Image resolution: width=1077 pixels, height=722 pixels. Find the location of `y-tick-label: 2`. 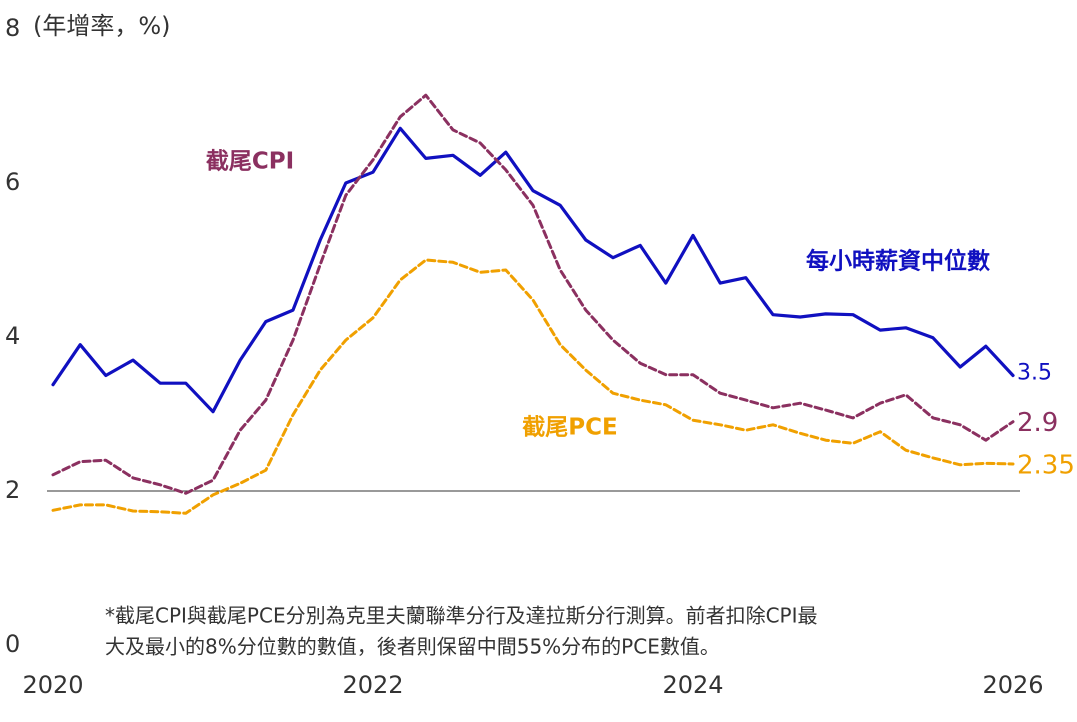

y-tick-label: 2 is located at coordinates (12, 490).